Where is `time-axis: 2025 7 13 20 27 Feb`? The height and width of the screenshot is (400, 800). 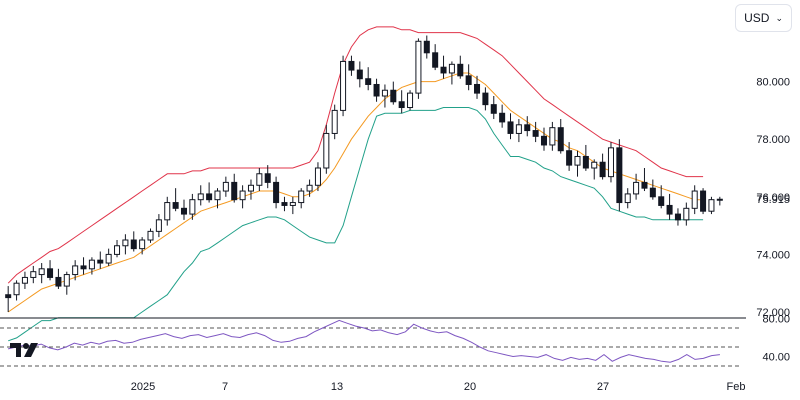
time-axis: 2025 7 13 20 27 Feb is located at coordinates (438, 387).